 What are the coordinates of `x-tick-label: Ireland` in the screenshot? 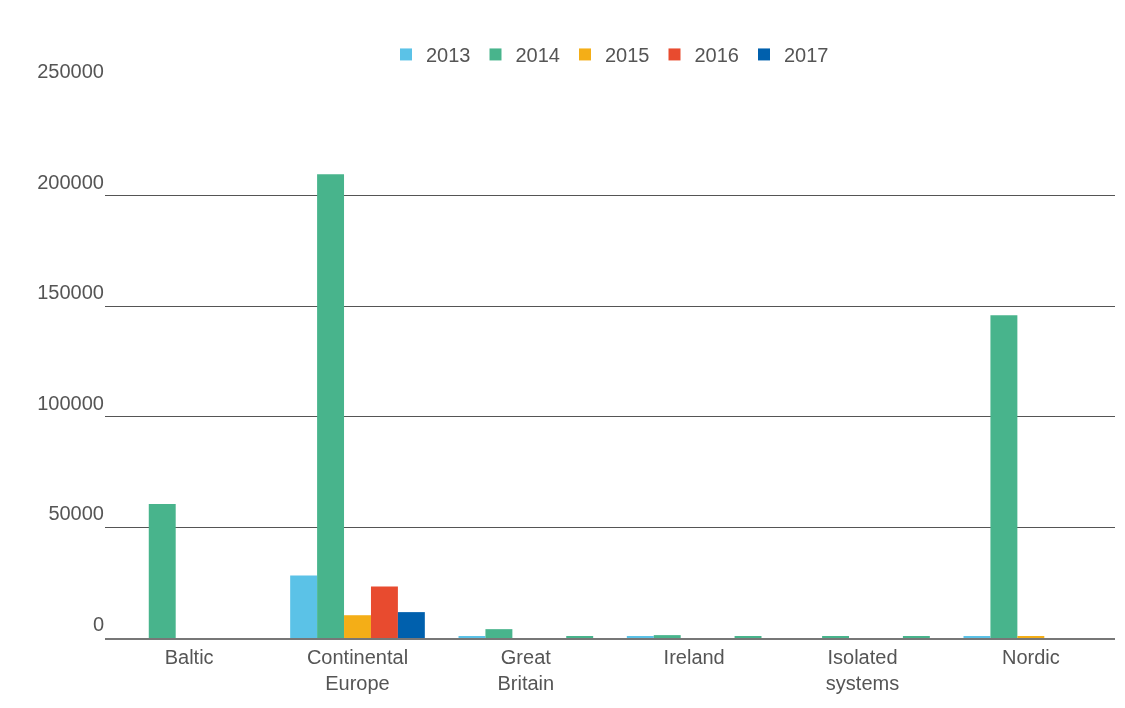 It's located at (694, 657).